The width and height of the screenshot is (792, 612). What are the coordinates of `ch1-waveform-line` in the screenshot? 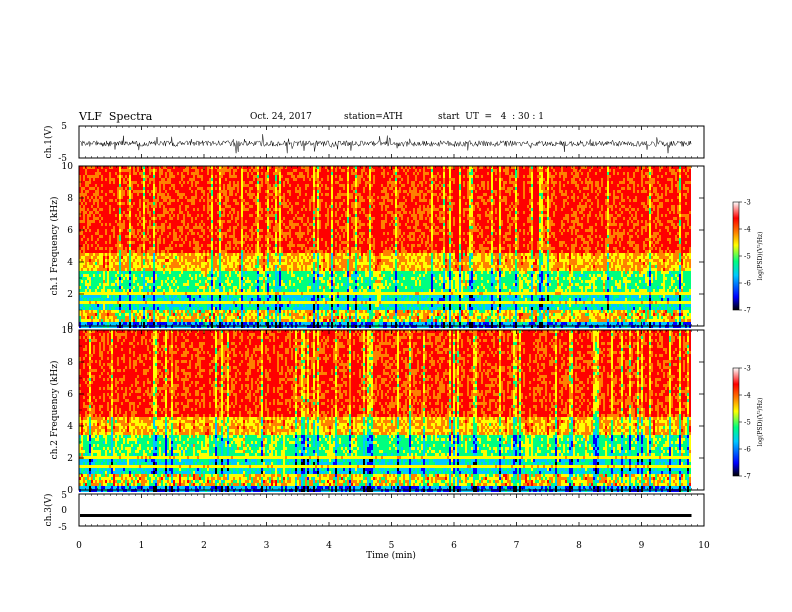 It's located at (385, 144).